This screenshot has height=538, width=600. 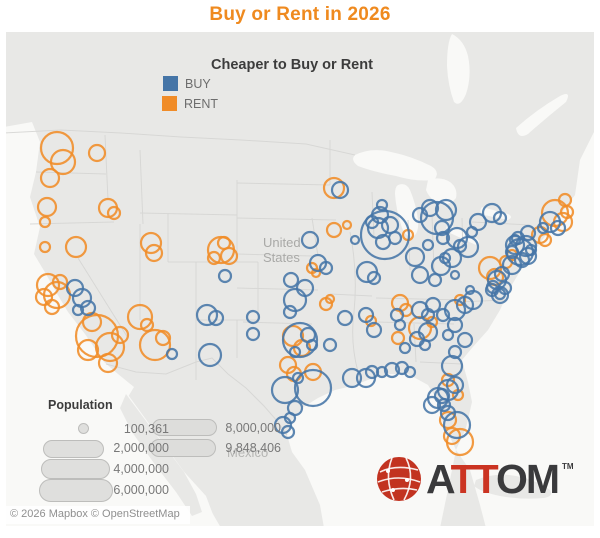 What do you see at coordinates (98, 515) in the screenshot?
I see `map-attribution: © 2026 Mapbox © OpenStreetMap` at bounding box center [98, 515].